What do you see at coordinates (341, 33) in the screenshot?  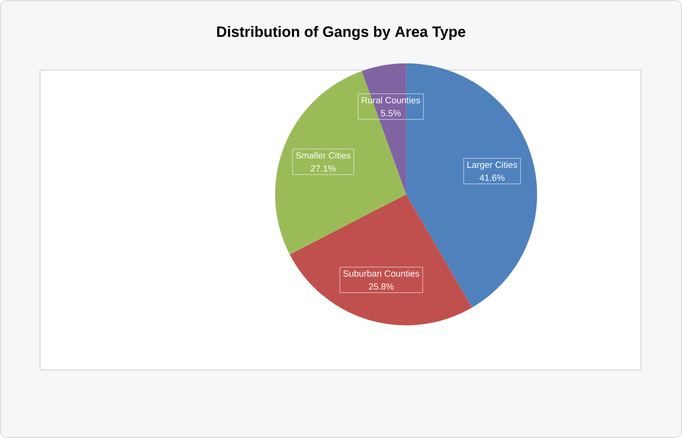 I see `chart-title: Distribution of Gangs by Area Type` at bounding box center [341, 33].